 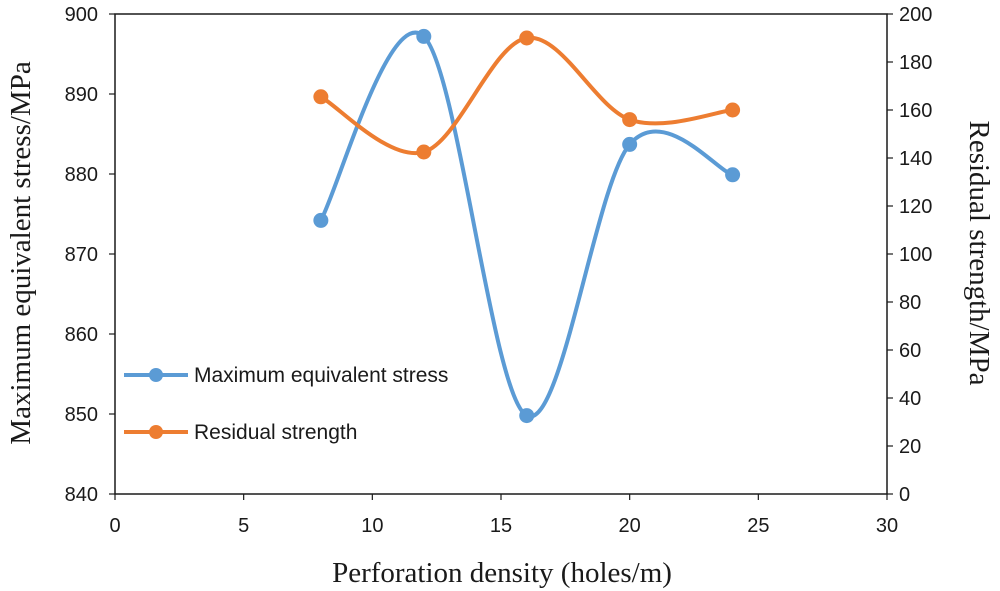 What do you see at coordinates (501, 526) in the screenshot?
I see `x-tick-label: 15` at bounding box center [501, 526].